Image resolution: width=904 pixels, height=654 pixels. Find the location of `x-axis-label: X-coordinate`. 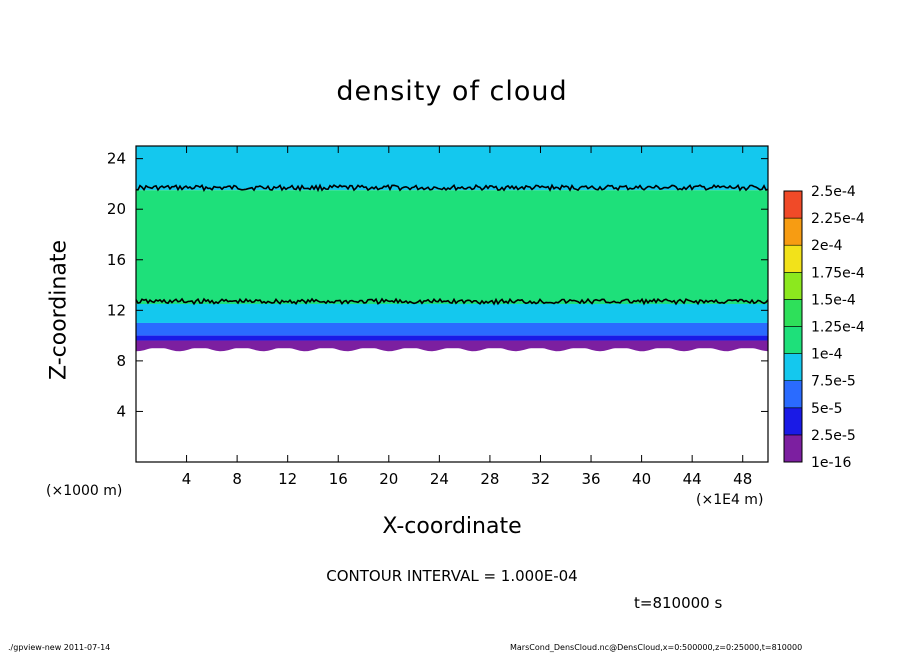

x-axis-label: X-coordinate is located at coordinates (452, 526).